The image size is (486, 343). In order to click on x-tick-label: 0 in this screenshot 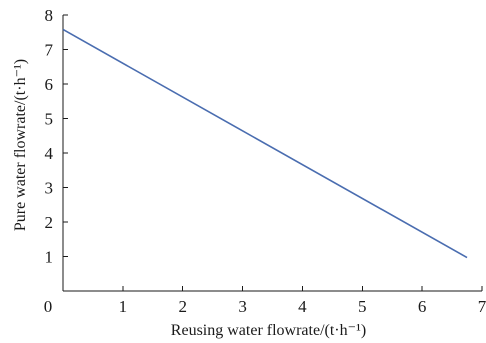, I will do `click(48, 306)`.